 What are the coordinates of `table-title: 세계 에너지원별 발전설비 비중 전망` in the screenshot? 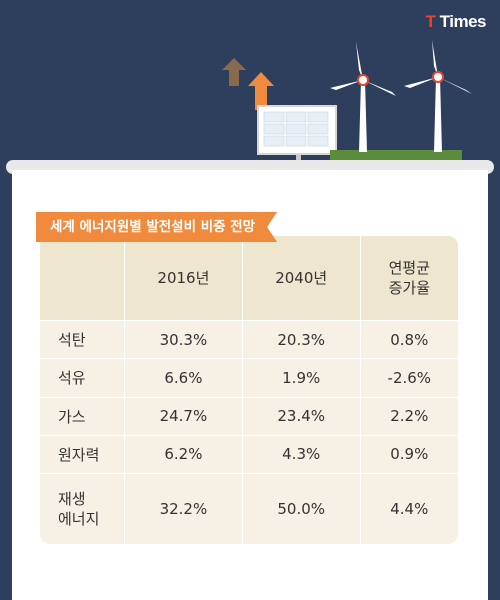 It's located at (156, 227).